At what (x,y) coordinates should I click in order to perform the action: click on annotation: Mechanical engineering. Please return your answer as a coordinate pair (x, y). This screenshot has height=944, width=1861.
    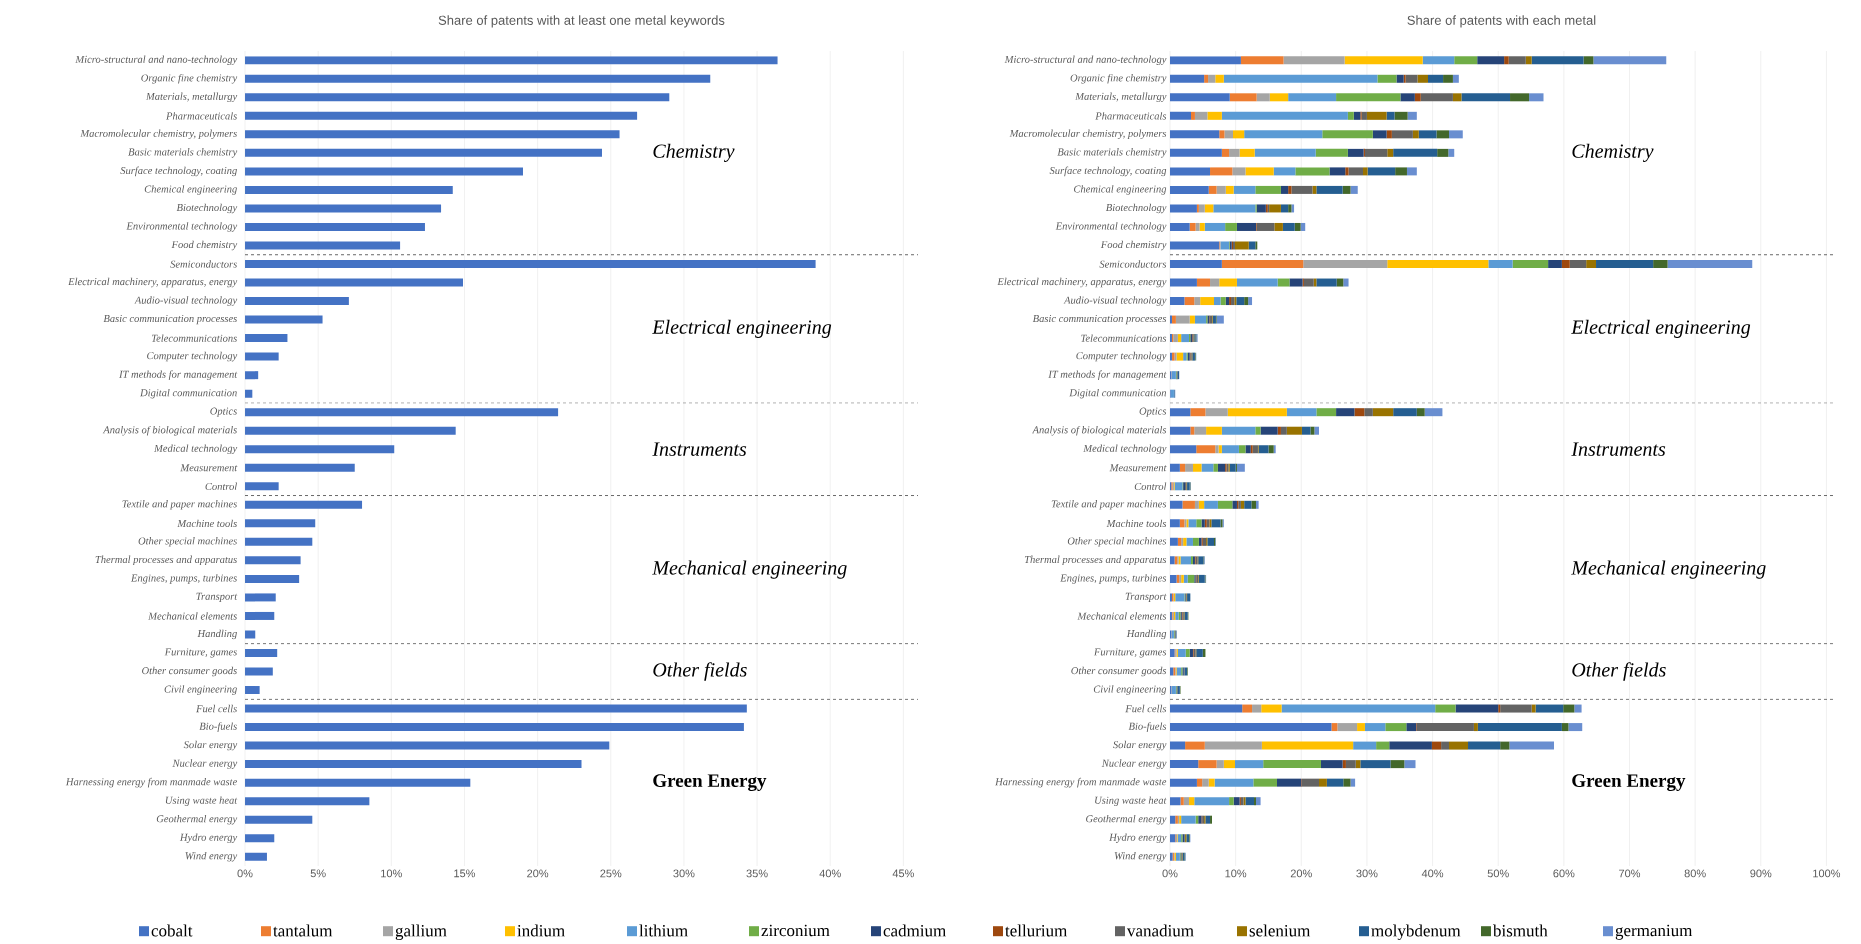
    Looking at the image, I should click on (749, 569).